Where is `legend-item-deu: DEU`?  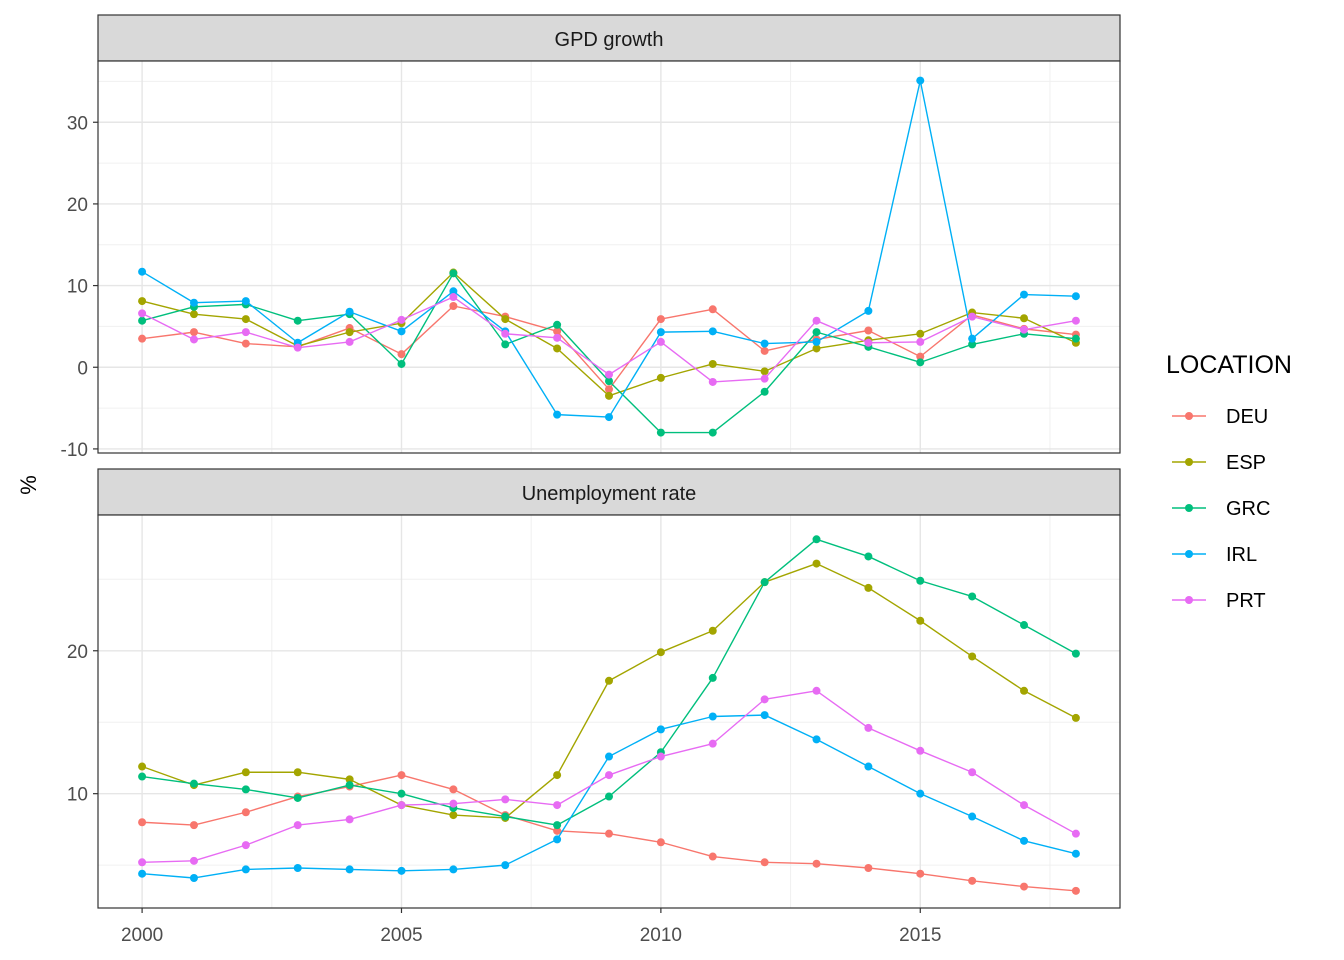 legend-item-deu: DEU is located at coordinates (1220, 417).